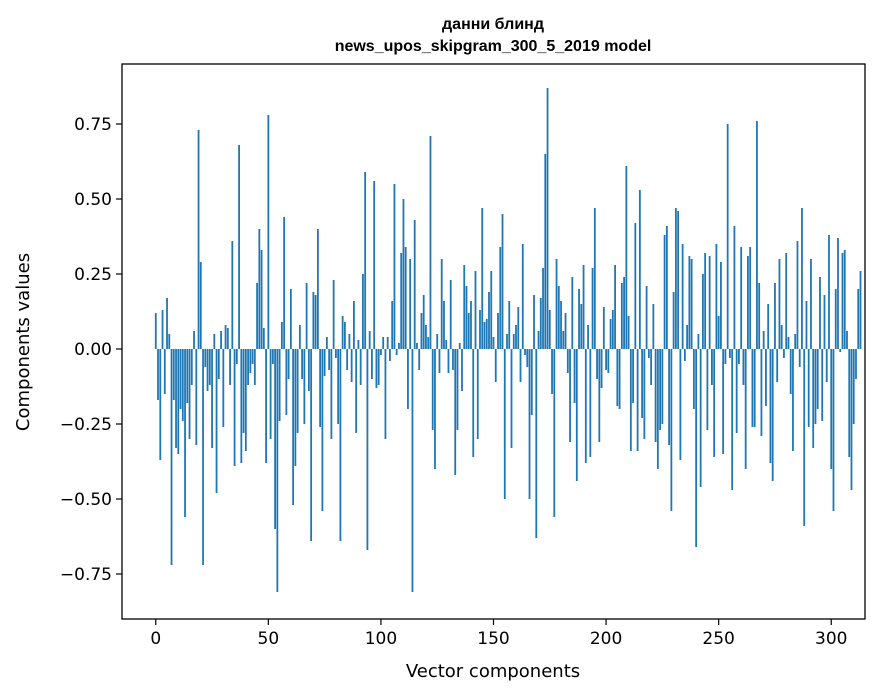  What do you see at coordinates (23, 342) in the screenshot?
I see `y-axis-label: Components values` at bounding box center [23, 342].